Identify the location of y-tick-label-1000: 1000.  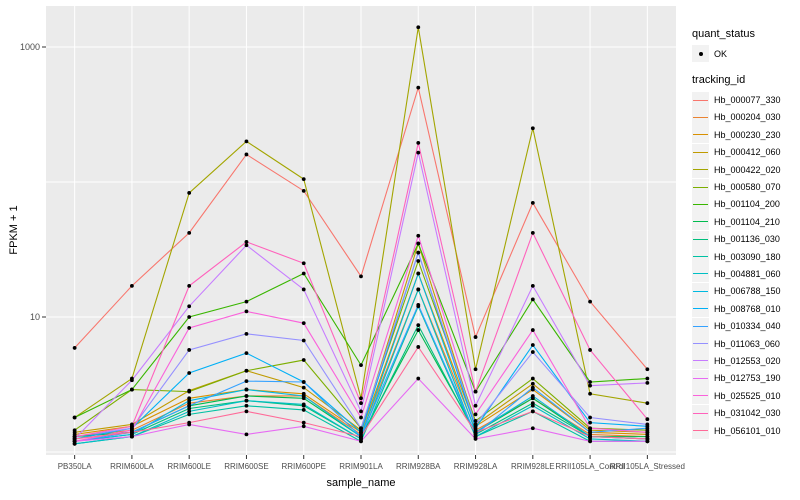
(29, 47).